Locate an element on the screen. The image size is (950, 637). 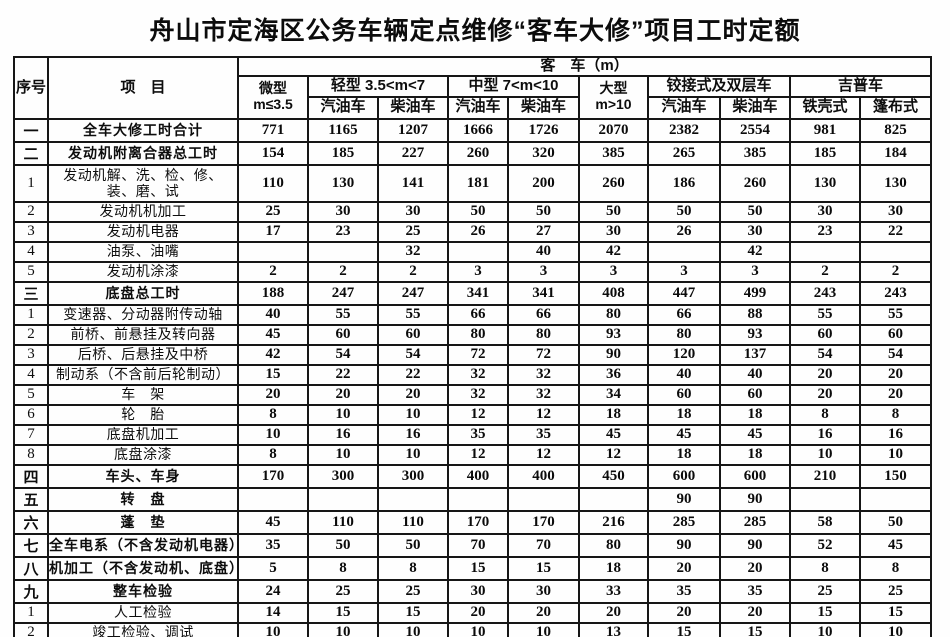
value-cell: 260 is located at coordinates (613, 183).